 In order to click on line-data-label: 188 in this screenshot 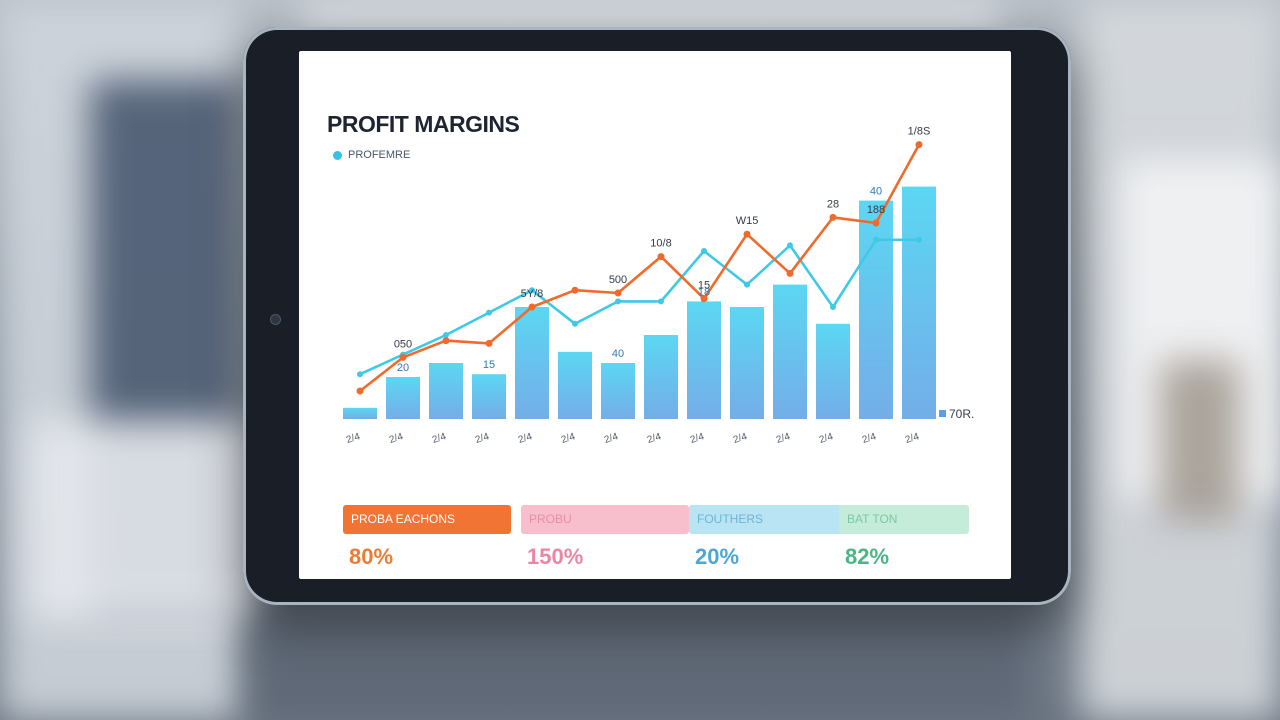, I will do `click(876, 210)`.